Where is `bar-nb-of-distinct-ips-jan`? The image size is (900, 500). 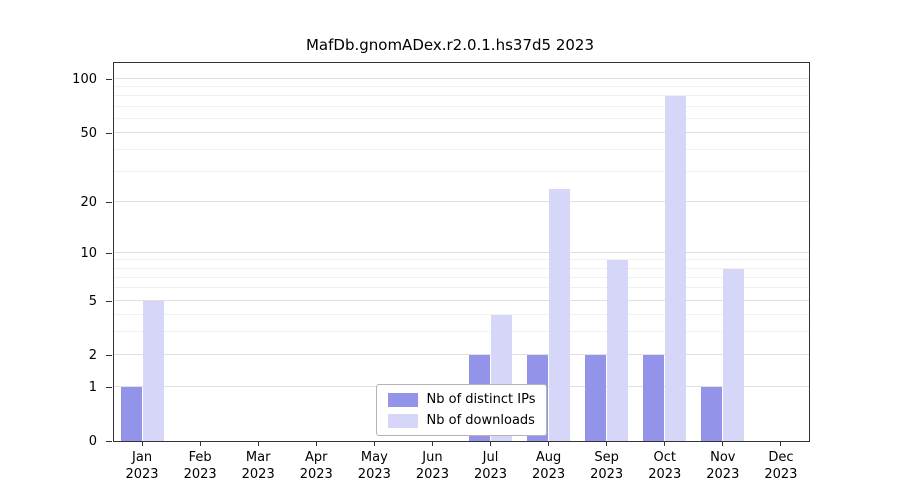 bar-nb-of-distinct-ips-jan is located at coordinates (132, 413).